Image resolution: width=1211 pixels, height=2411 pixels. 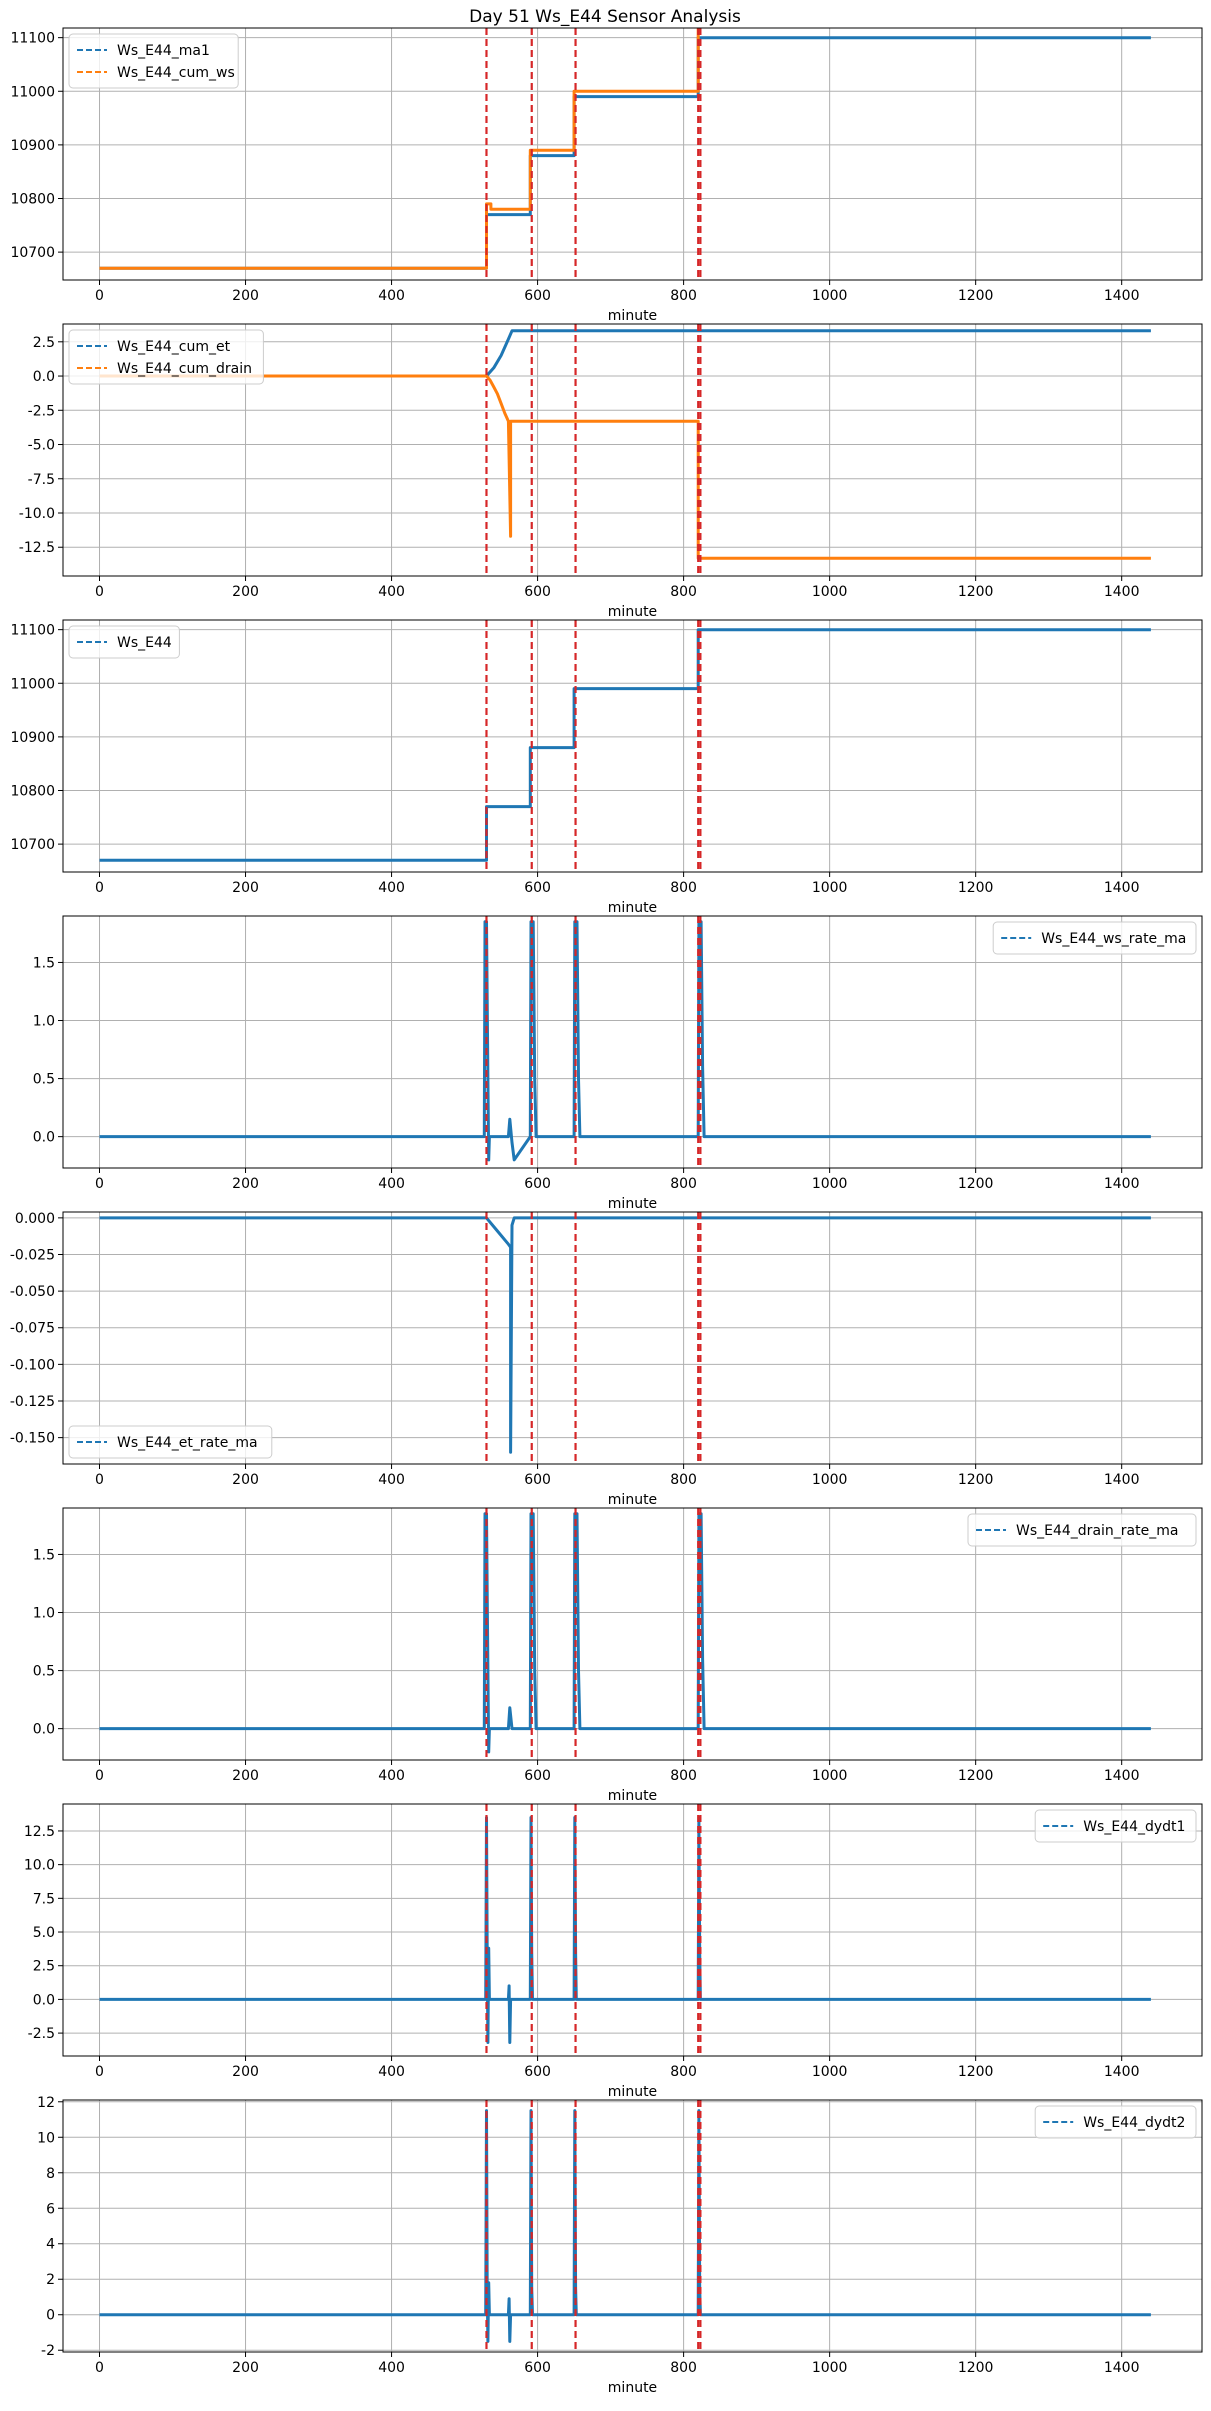 What do you see at coordinates (44, 1672) in the screenshot?
I see `y-tick-label: 0.5` at bounding box center [44, 1672].